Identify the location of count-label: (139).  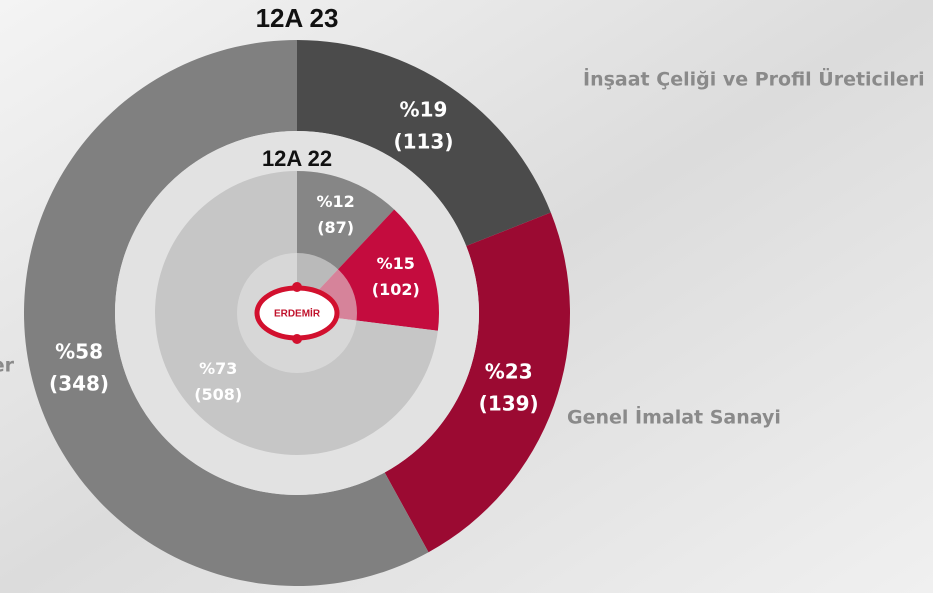
(509, 404).